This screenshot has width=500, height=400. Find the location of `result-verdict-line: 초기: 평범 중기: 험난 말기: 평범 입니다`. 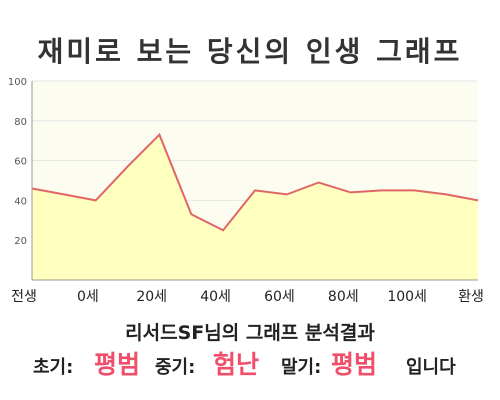

result-verdict-line: 초기: 평범 중기: 험난 말기: 평범 입니다 is located at coordinates (250, 363).